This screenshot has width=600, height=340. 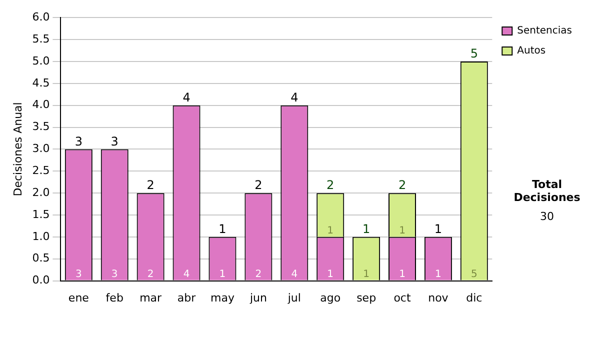 I want to click on y-tick-label: 0.5, so click(x=41, y=258).